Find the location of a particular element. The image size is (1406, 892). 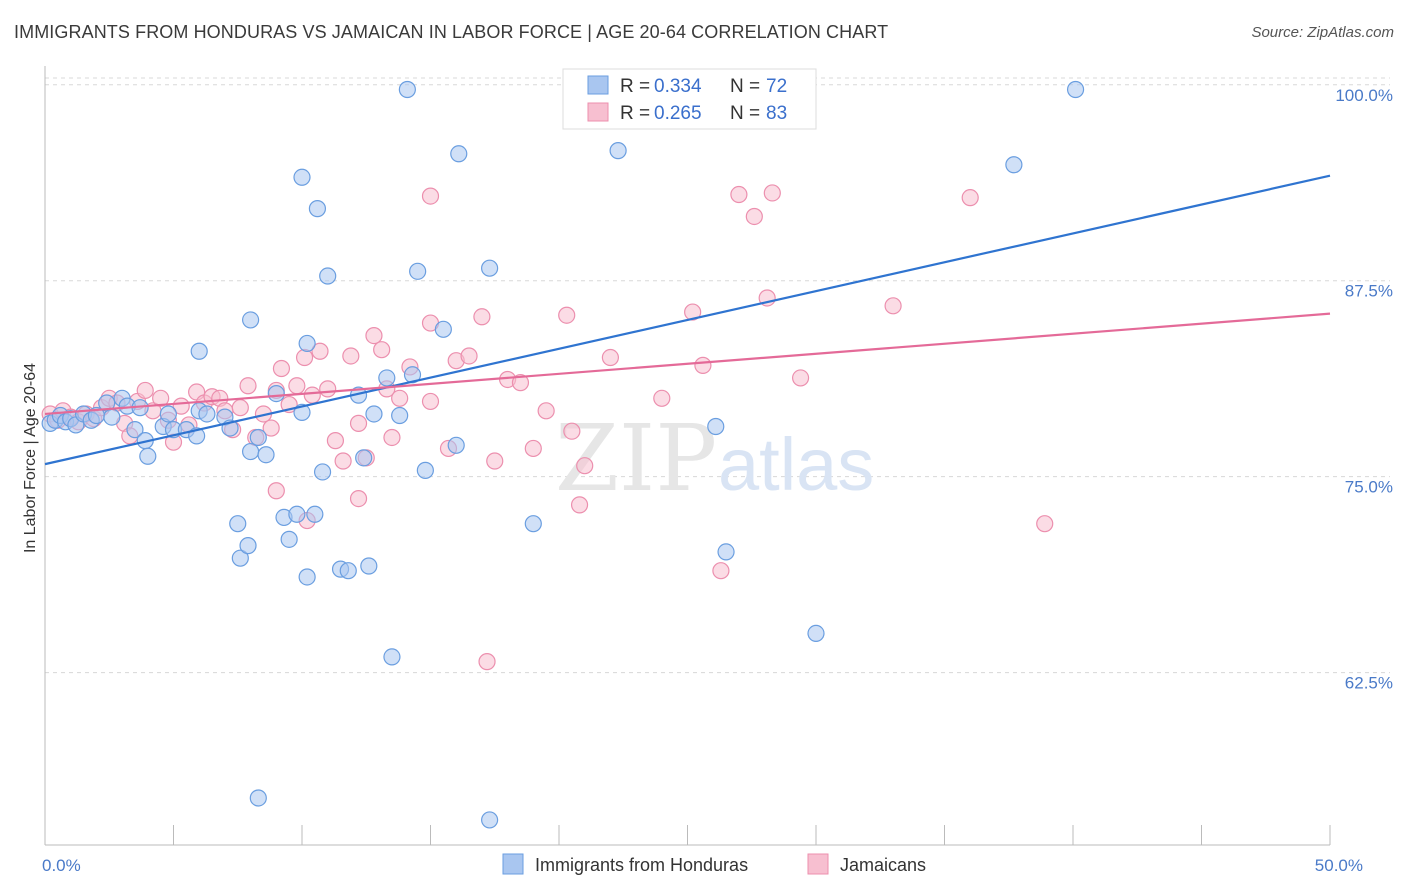

legend-r-label-2: R = is located at coordinates (635, 113).